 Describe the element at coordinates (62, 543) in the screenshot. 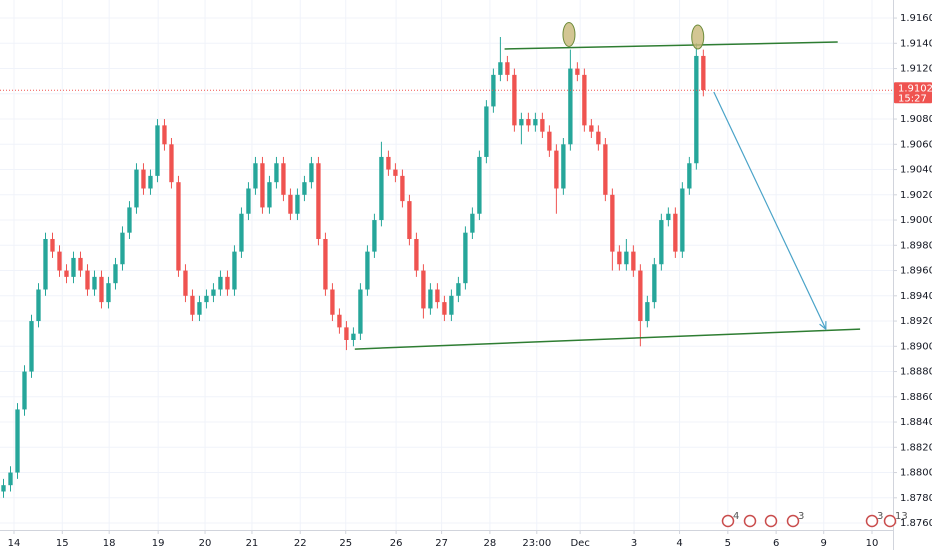

I see `x-tick-label: 15` at that location.